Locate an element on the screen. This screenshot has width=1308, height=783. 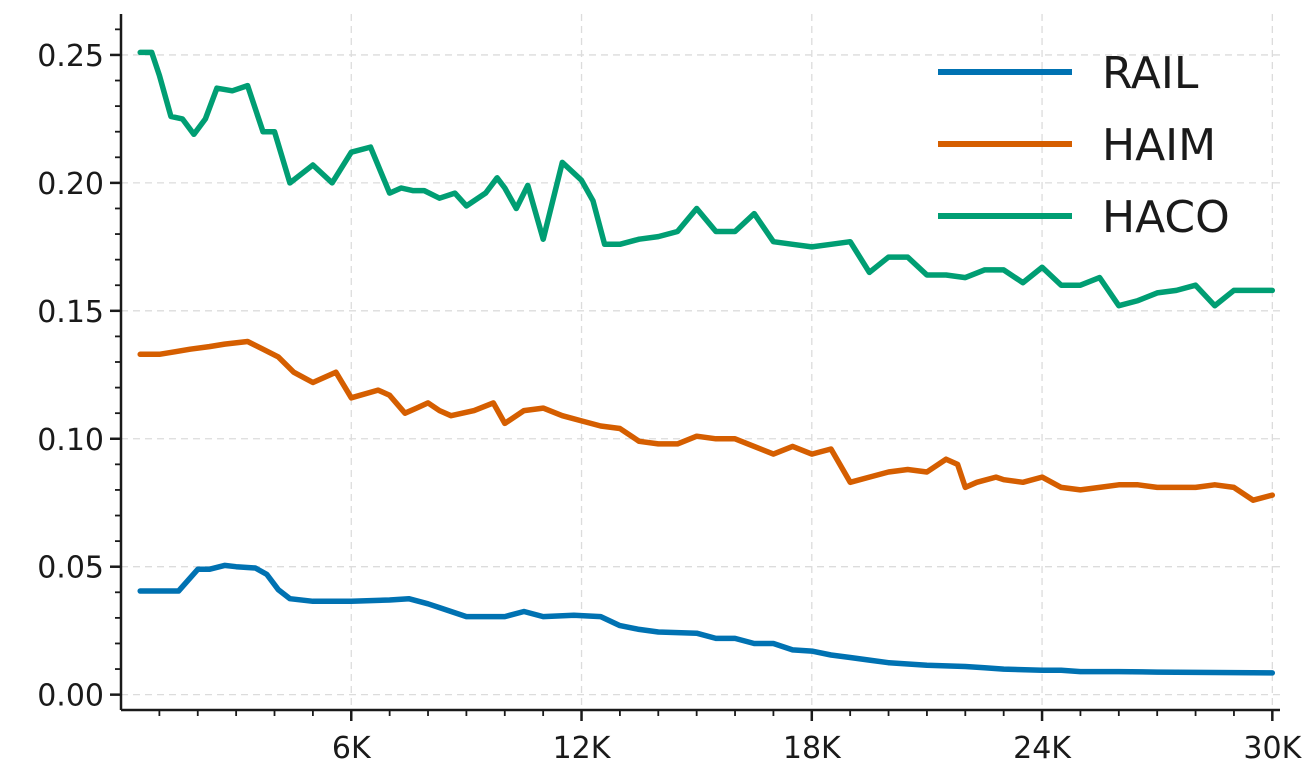
x-tick-label: 12K is located at coordinates (582, 748).